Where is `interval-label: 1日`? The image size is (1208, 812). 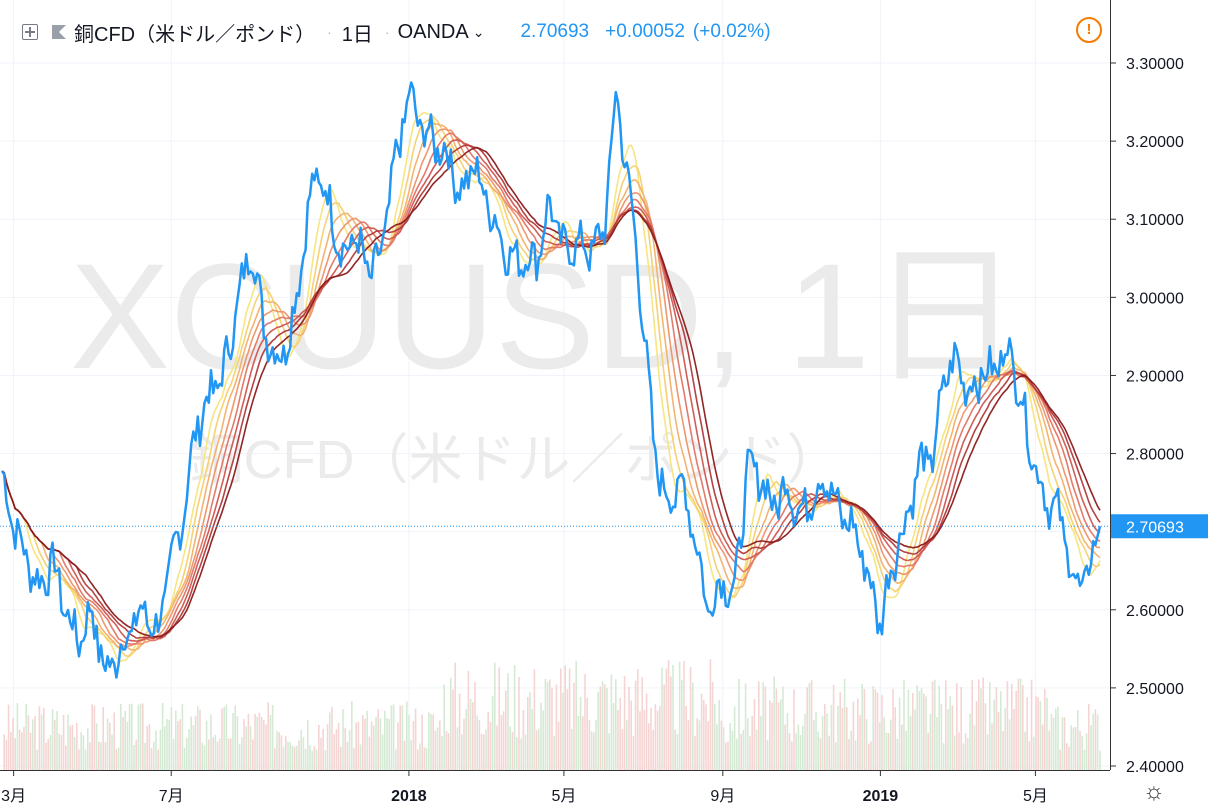
interval-label: 1日 is located at coordinates (357, 34).